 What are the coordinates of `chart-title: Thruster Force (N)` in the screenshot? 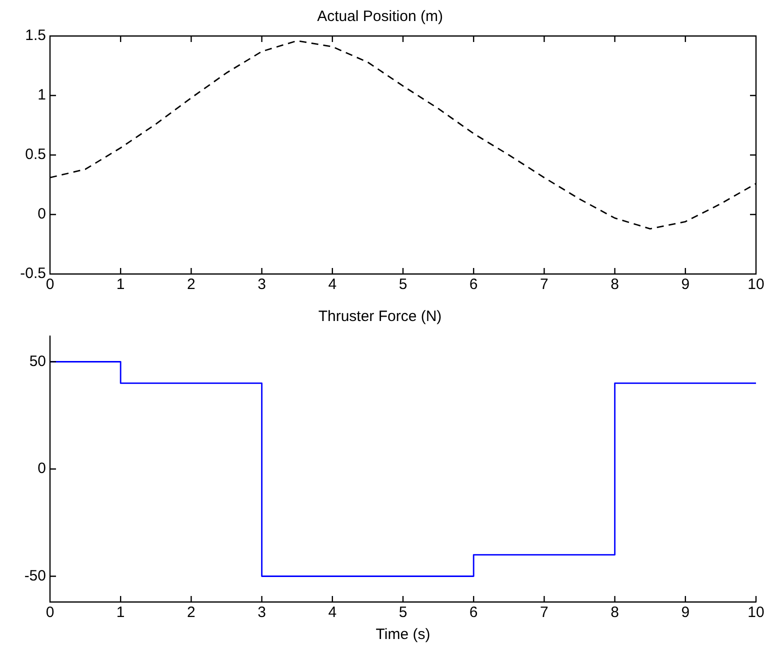 It's located at (380, 317).